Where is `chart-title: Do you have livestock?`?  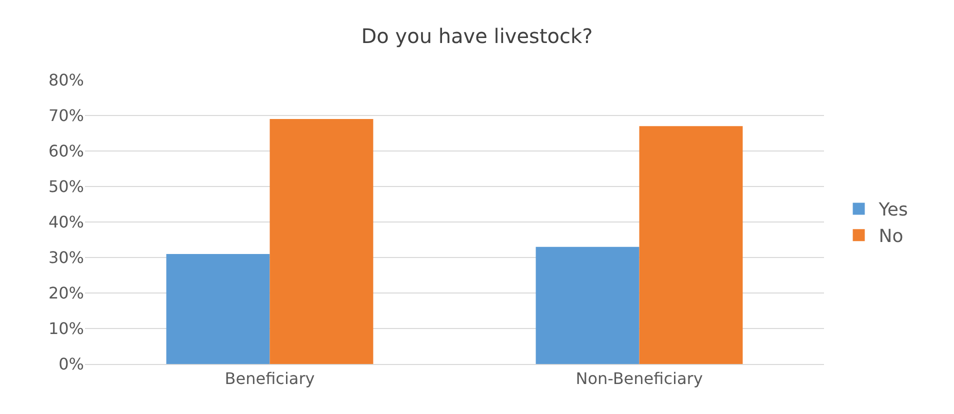 chart-title: Do you have livestock? is located at coordinates (477, 36).